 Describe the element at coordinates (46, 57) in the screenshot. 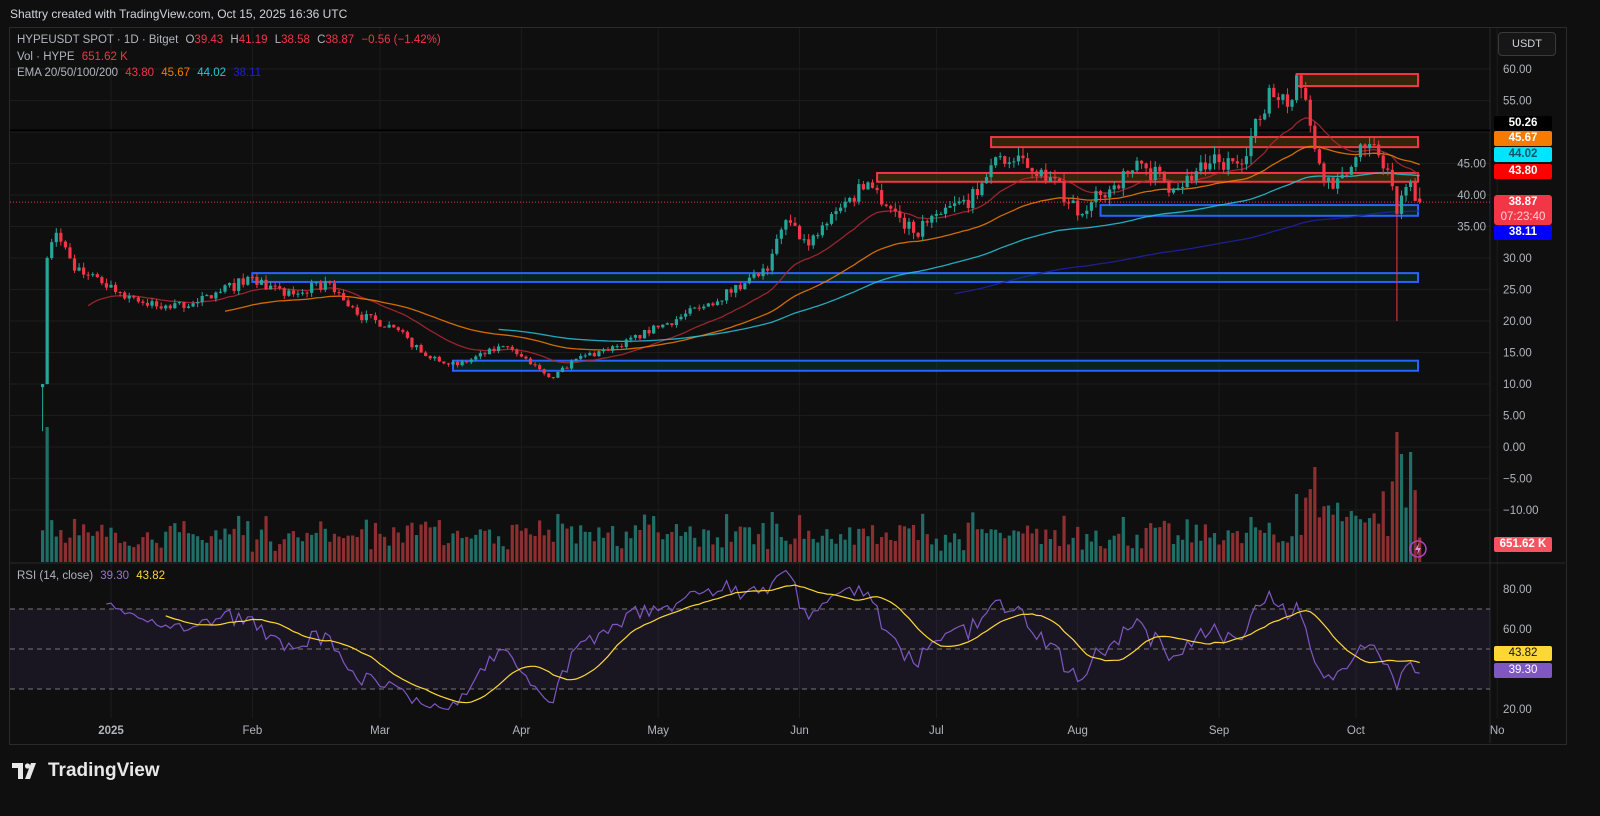

I see `volume-label: Vol · HYPE` at that location.